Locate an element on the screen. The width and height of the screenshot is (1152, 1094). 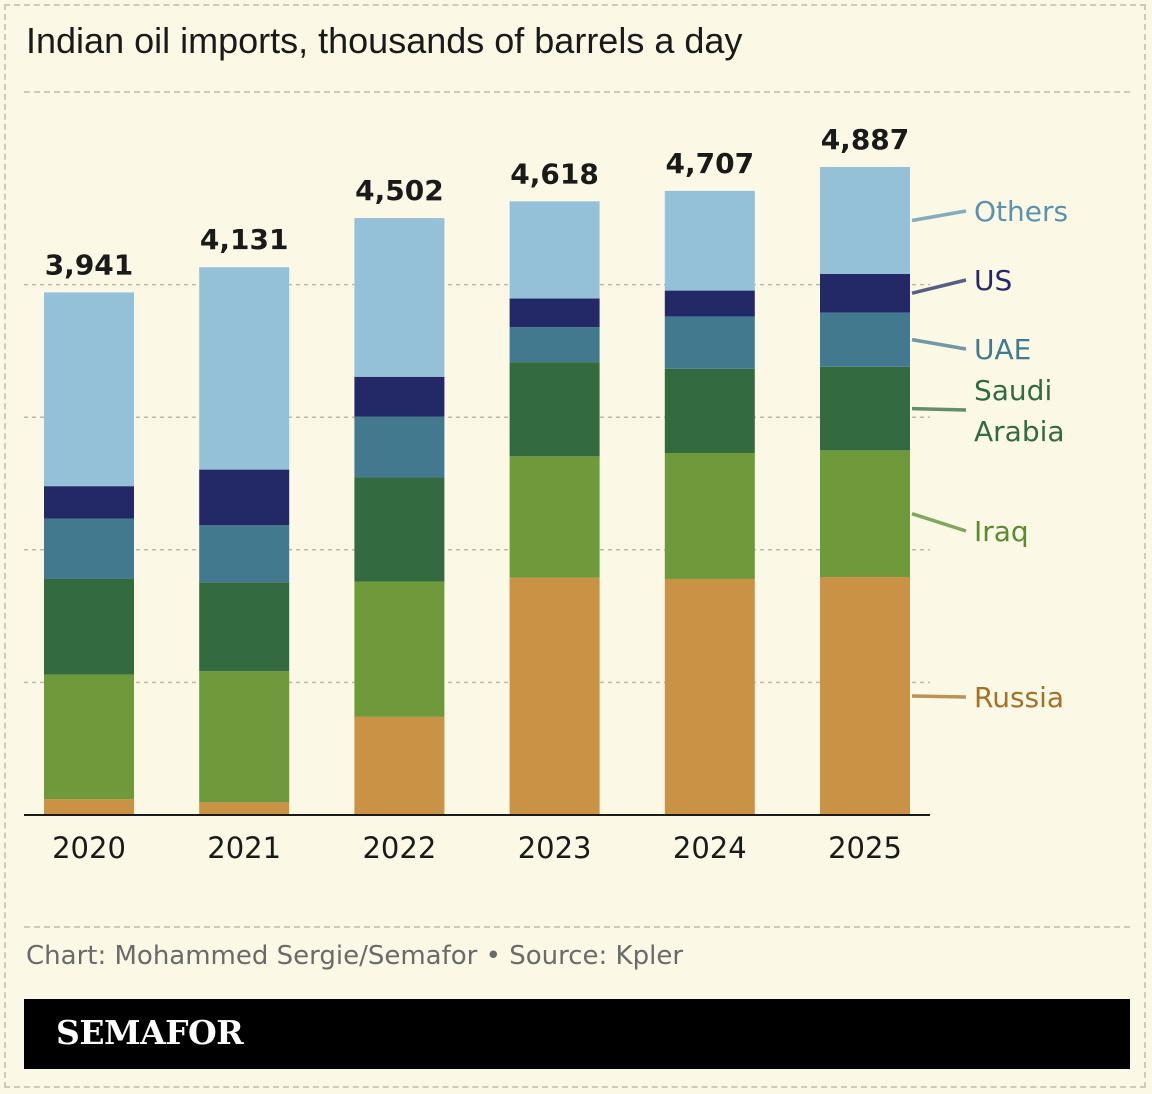
bar-segment-iraq-2023 is located at coordinates (554, 517).